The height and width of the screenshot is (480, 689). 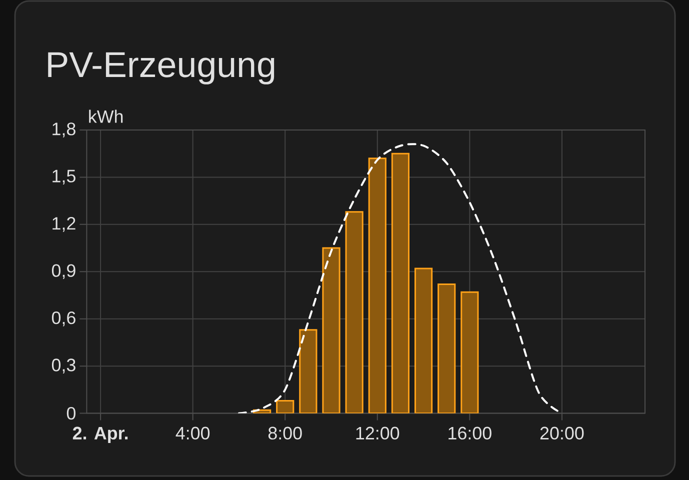 What do you see at coordinates (285, 433) in the screenshot?
I see `x-tick-label: 8:00` at bounding box center [285, 433].